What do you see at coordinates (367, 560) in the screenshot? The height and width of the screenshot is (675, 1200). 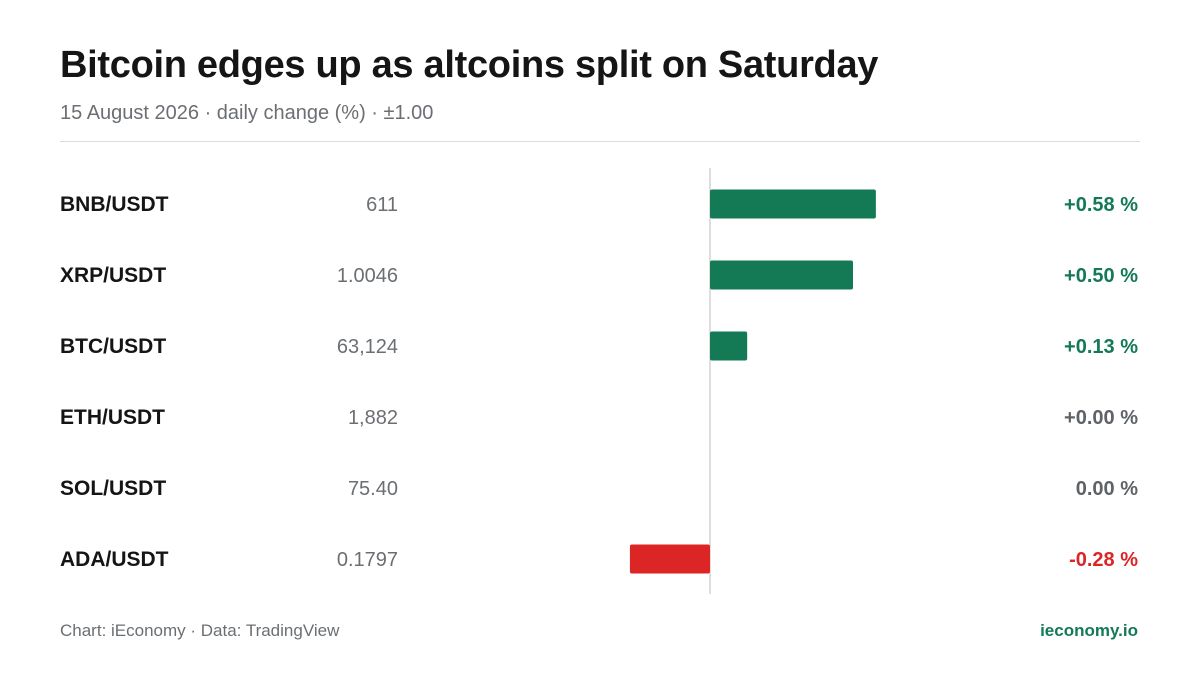 I see `price-label: 0.1797` at bounding box center [367, 560].